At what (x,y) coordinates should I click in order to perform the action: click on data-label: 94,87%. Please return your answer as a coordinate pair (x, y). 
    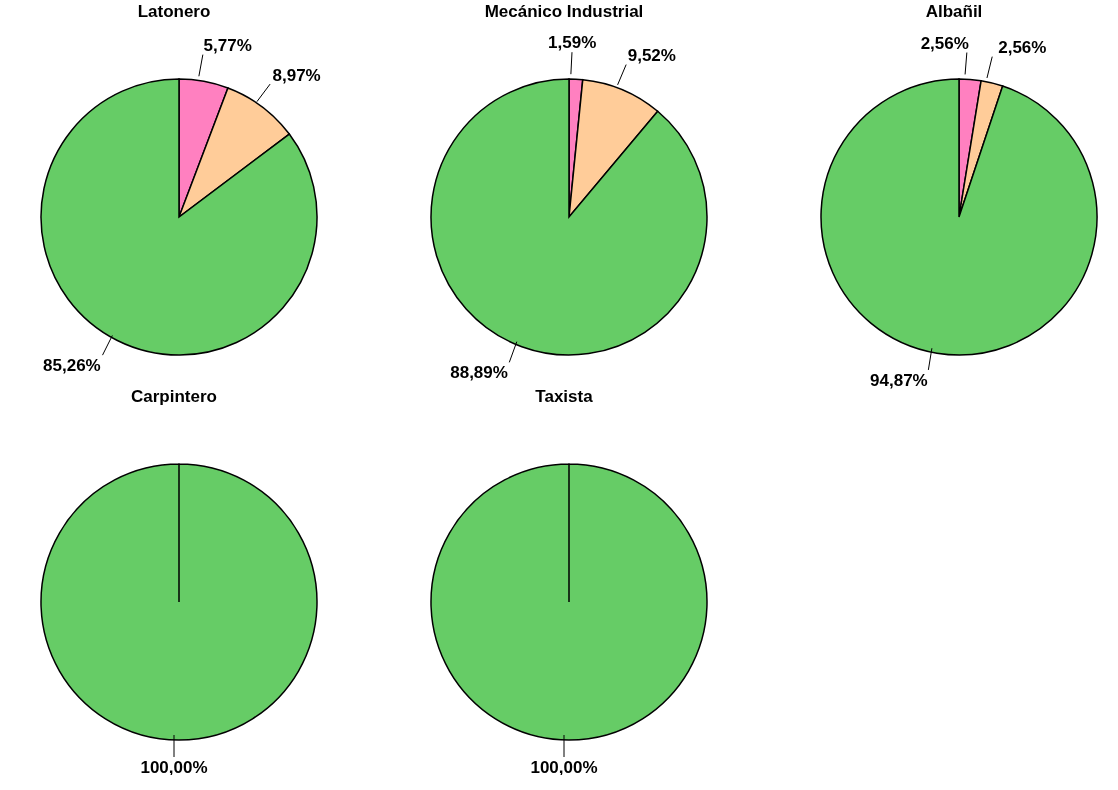
    Looking at the image, I should click on (899, 380).